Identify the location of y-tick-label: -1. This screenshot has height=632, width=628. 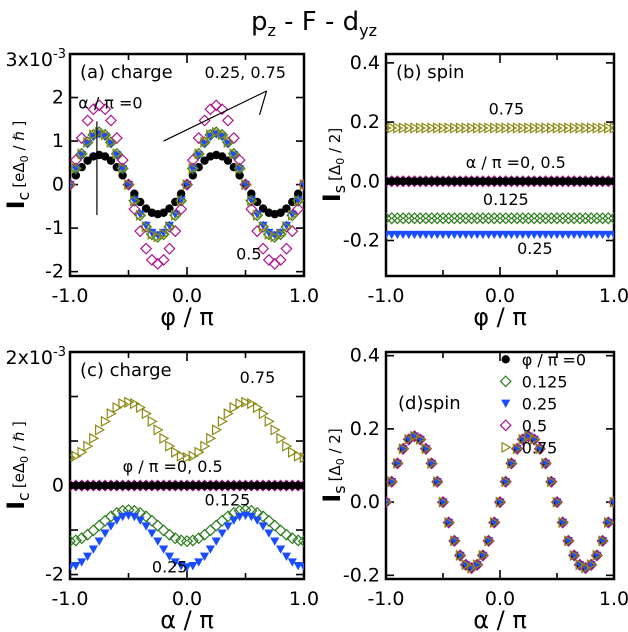
(54, 228).